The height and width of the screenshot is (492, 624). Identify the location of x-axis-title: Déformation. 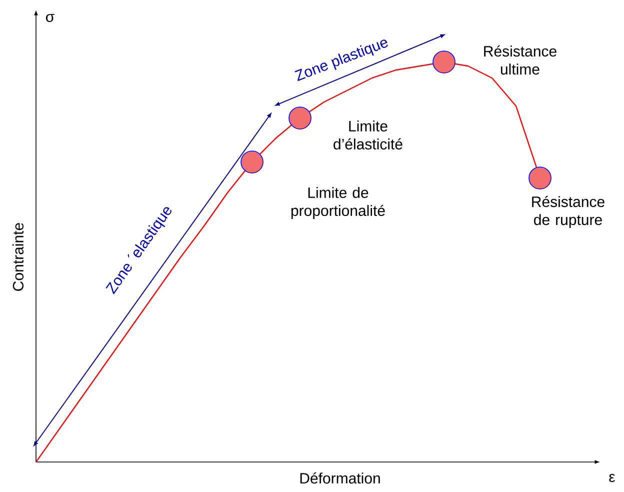
(340, 478).